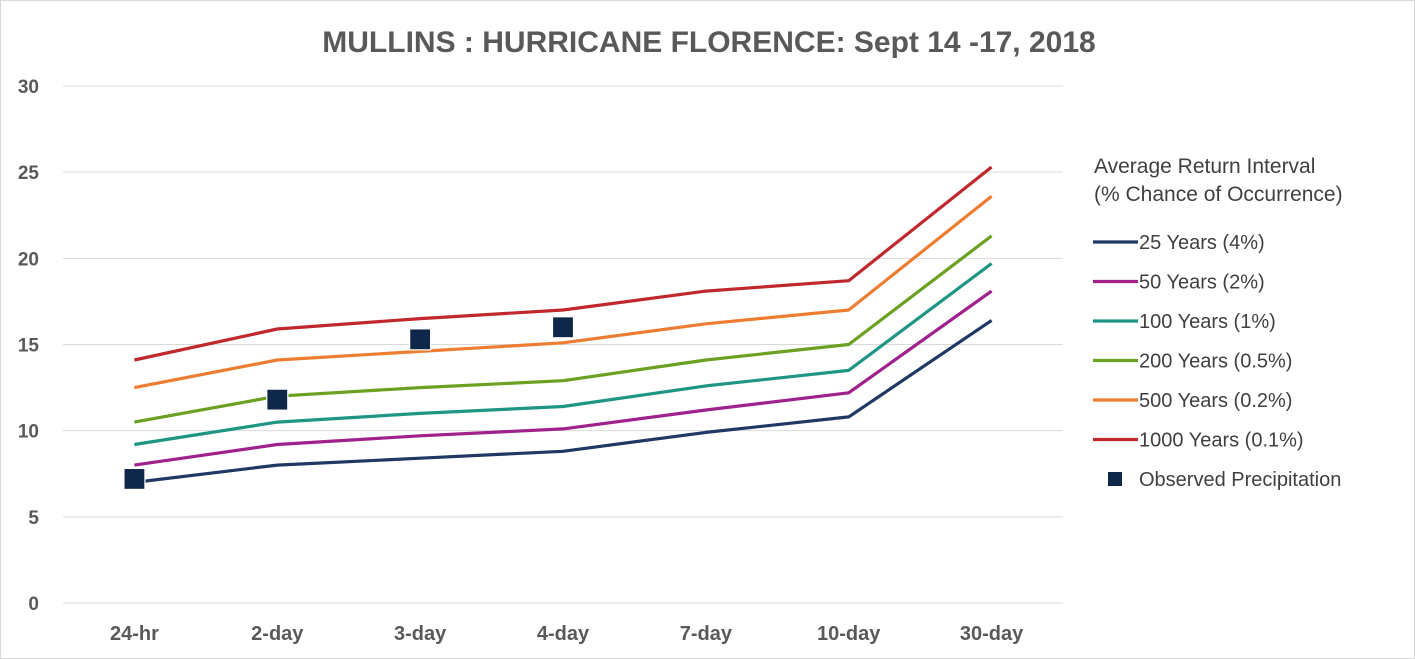 This screenshot has height=659, width=1415. Describe the element at coordinates (1215, 401) in the screenshot. I see `legend-label: 500 Years (0.2%)` at that location.